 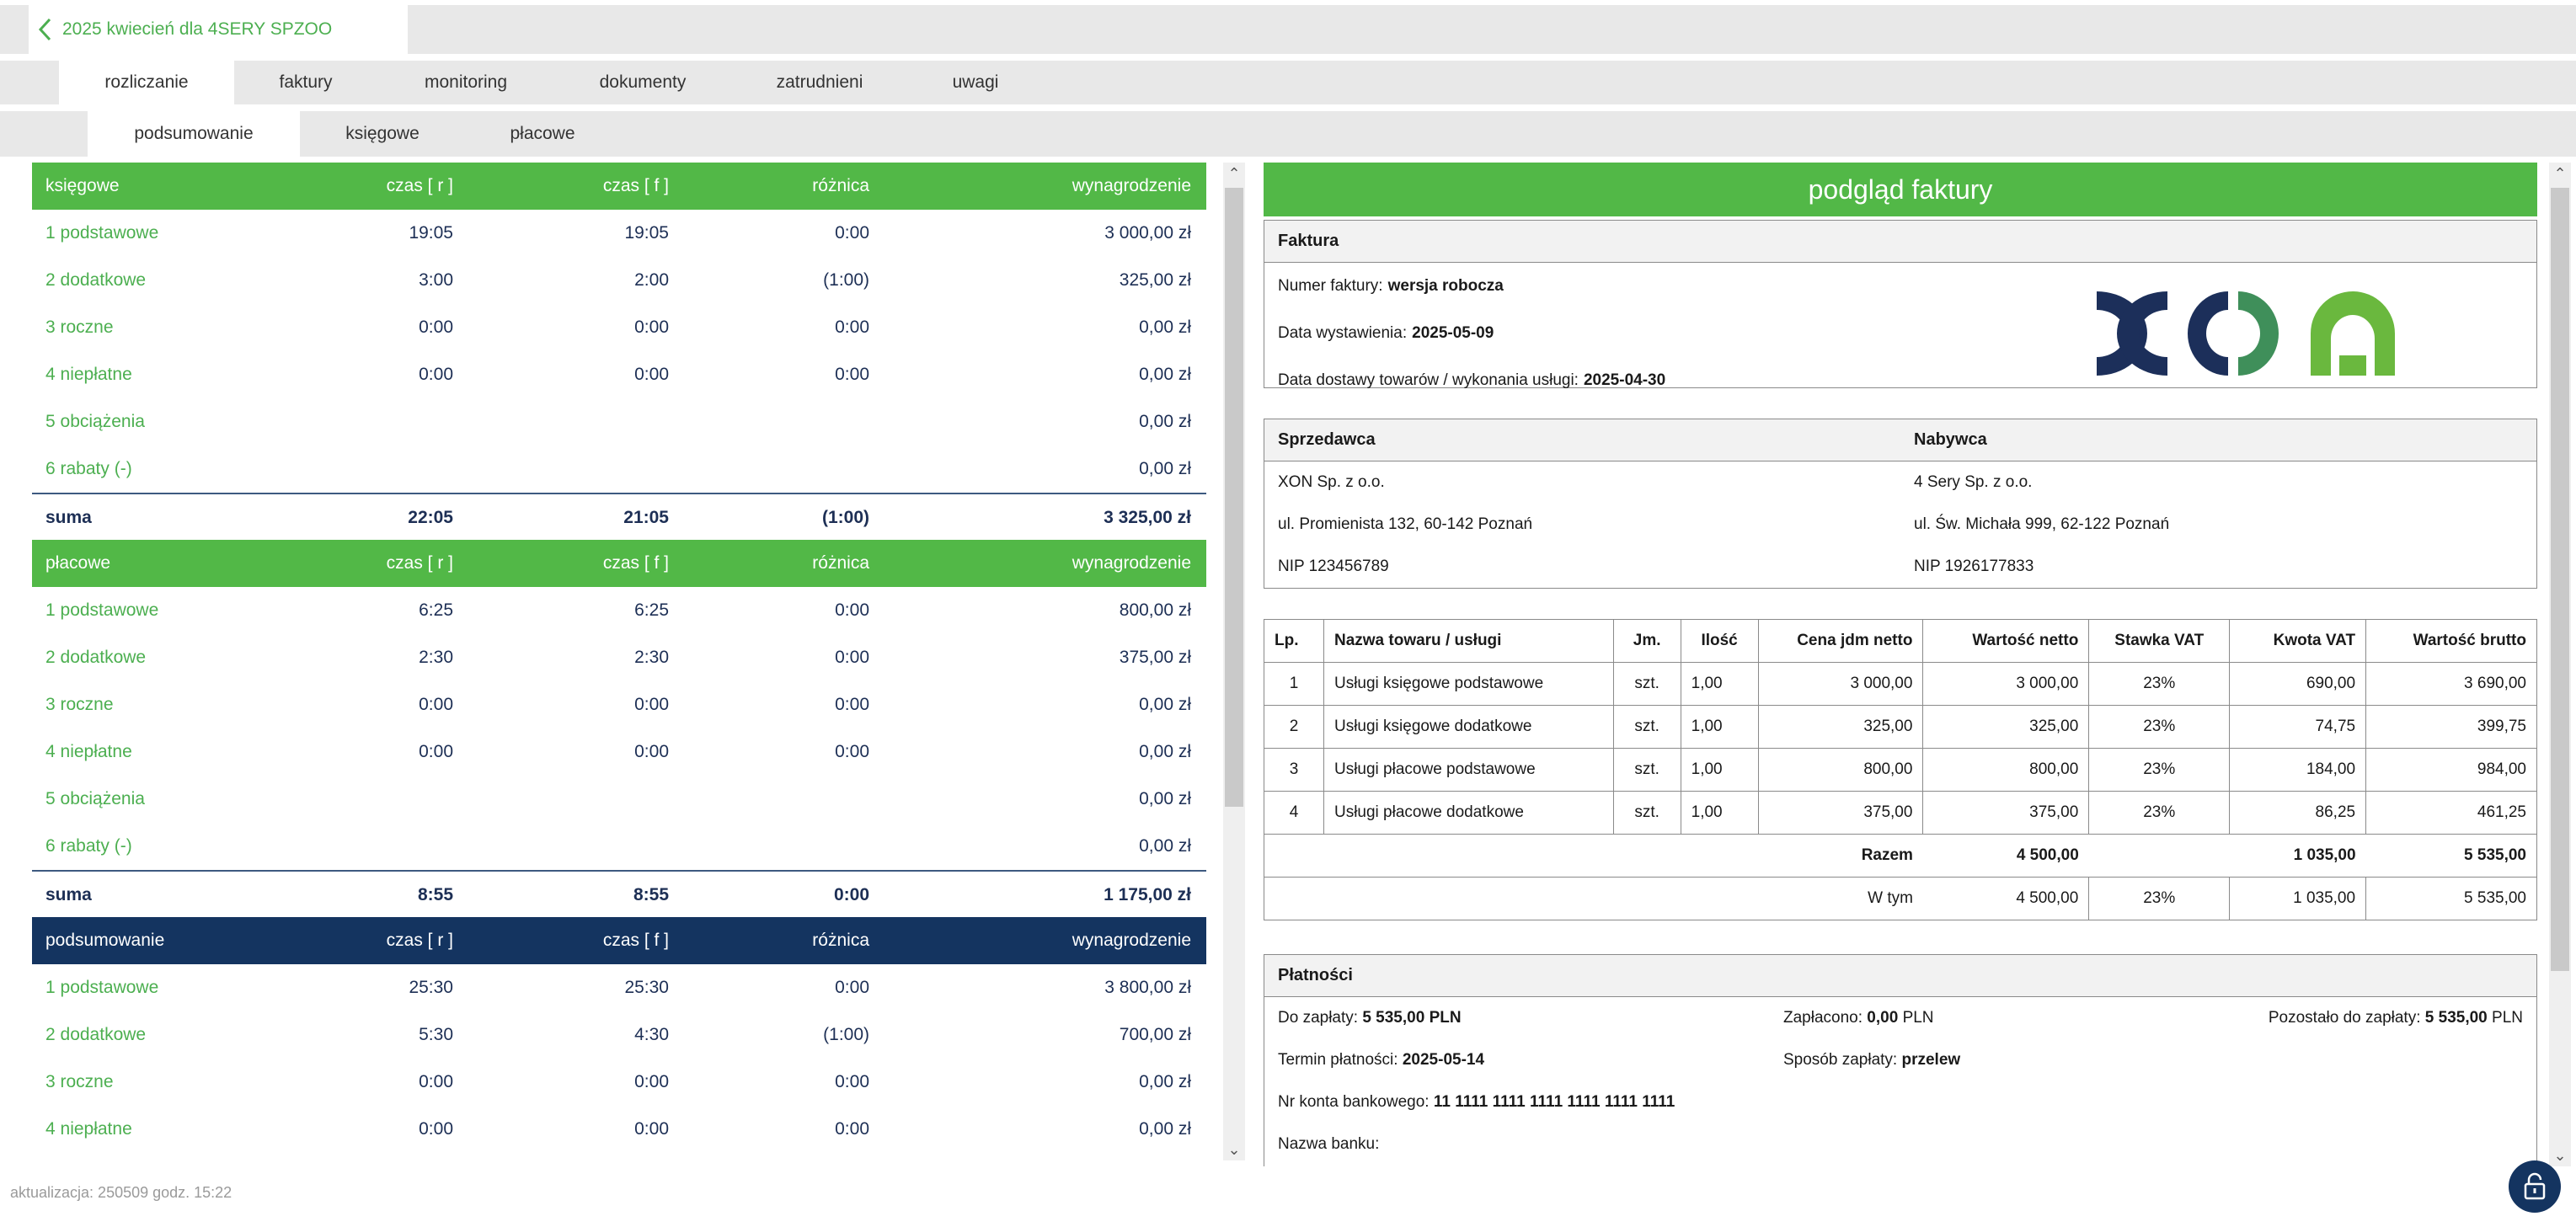 What do you see at coordinates (646, 517) in the screenshot?
I see `sum-value: 21:05` at bounding box center [646, 517].